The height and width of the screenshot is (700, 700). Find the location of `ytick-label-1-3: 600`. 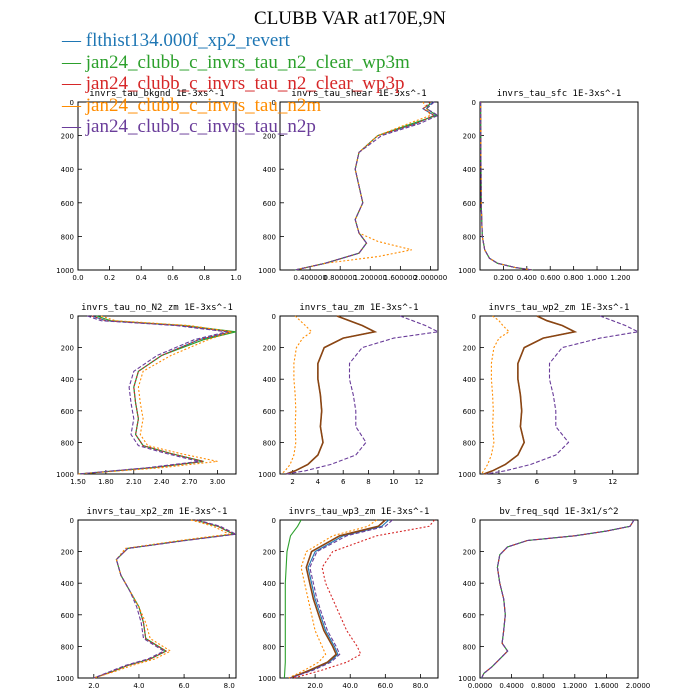

ytick-label-1-3: 600 is located at coordinates (269, 204).